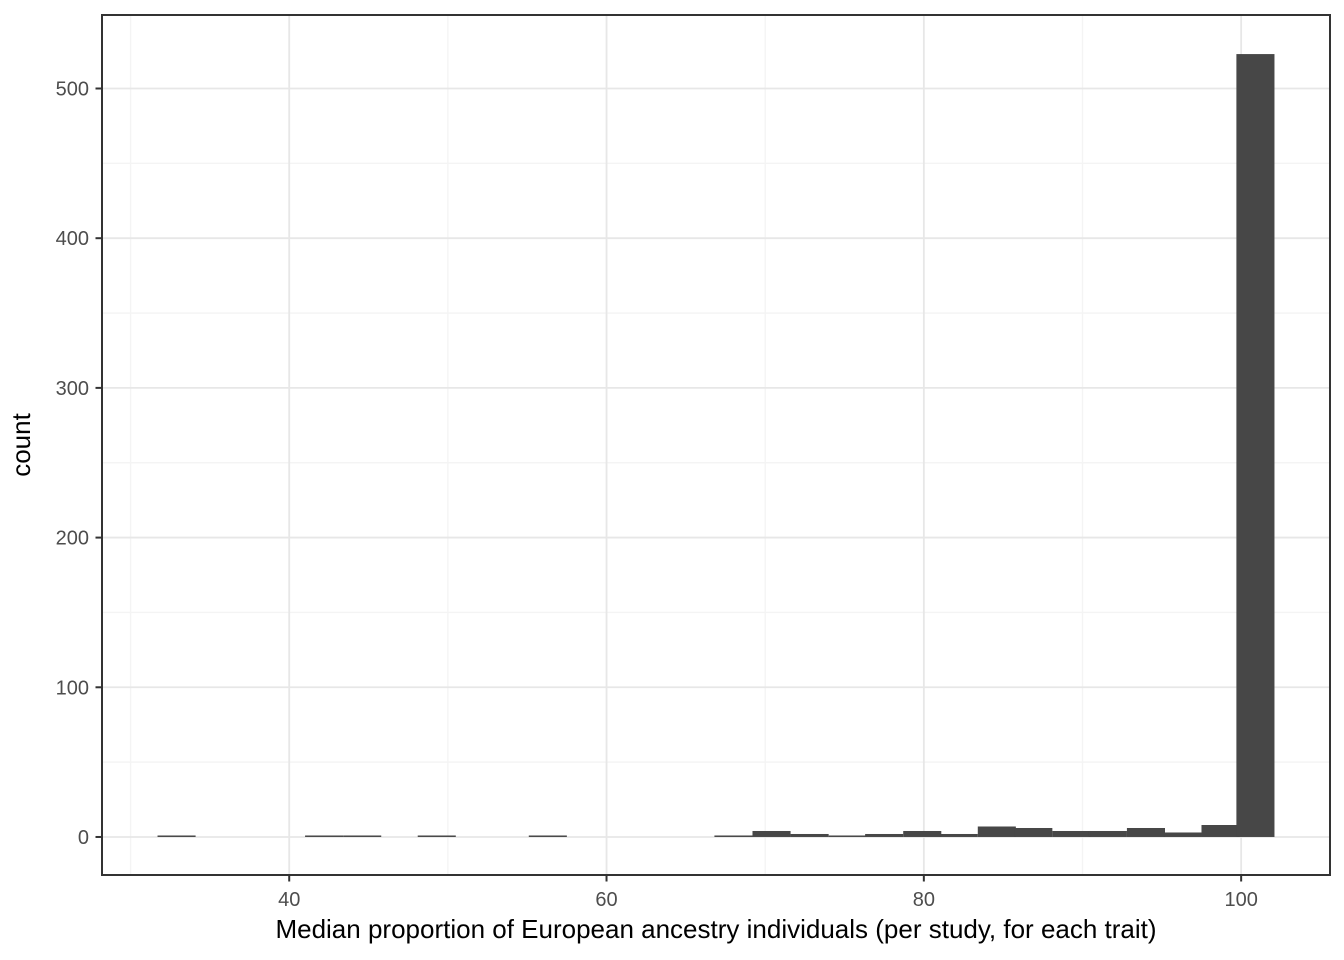 This screenshot has width=1344, height=960. Describe the element at coordinates (72, 688) in the screenshot. I see `y-tick-label: 100` at that location.